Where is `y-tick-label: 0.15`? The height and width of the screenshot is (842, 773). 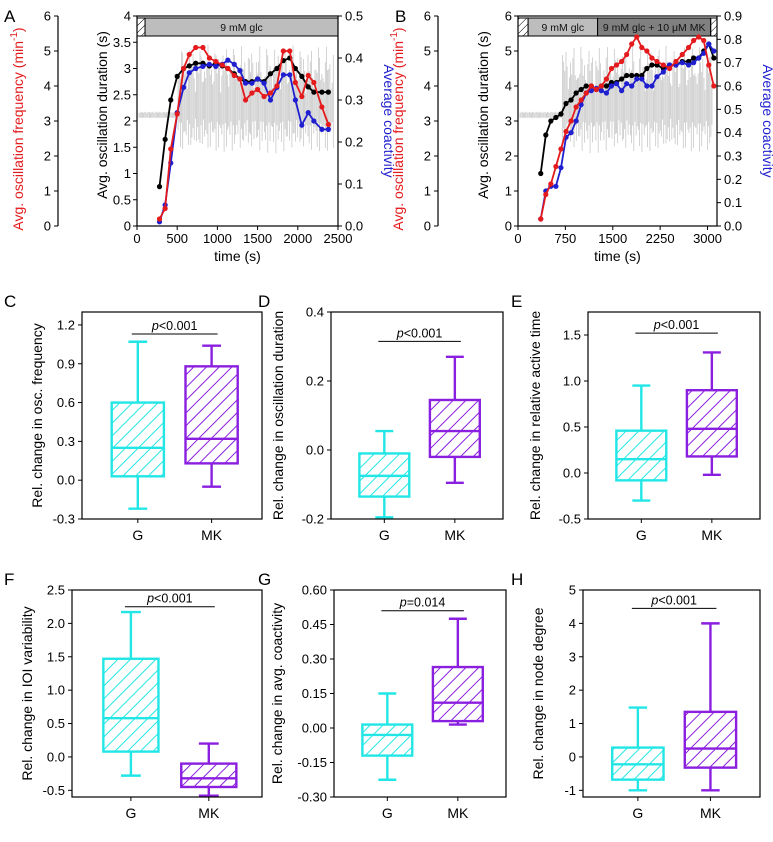
y-tick-label: 0.15 is located at coordinates (314, 693).